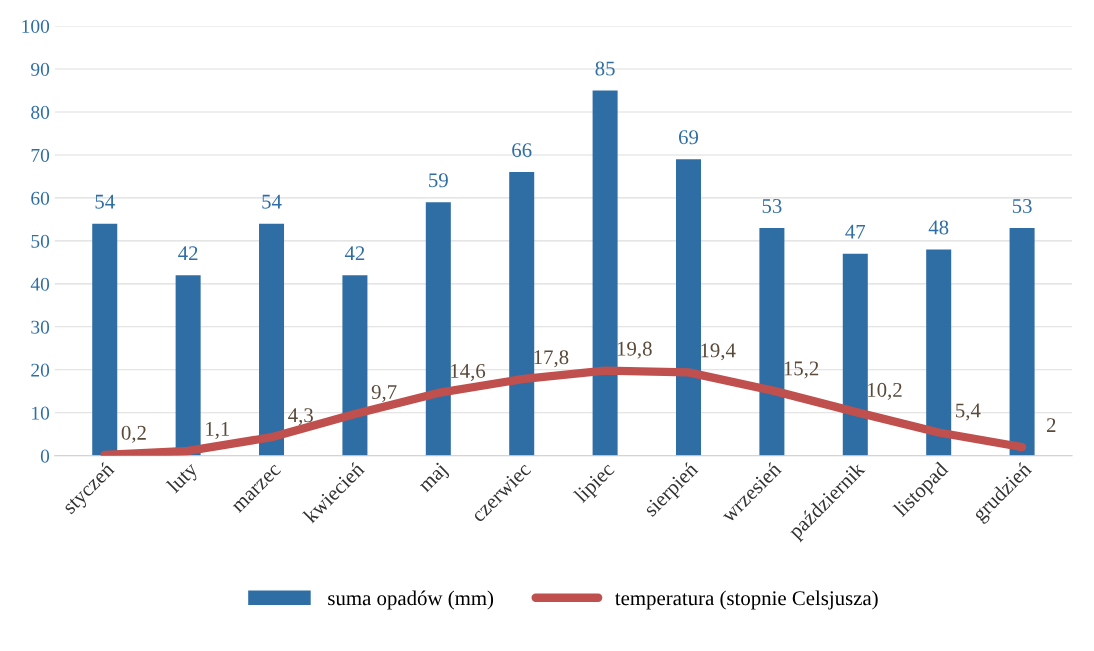 This screenshot has width=1094, height=651. What do you see at coordinates (45, 456) in the screenshot?
I see `y-tick-label: 0` at bounding box center [45, 456].